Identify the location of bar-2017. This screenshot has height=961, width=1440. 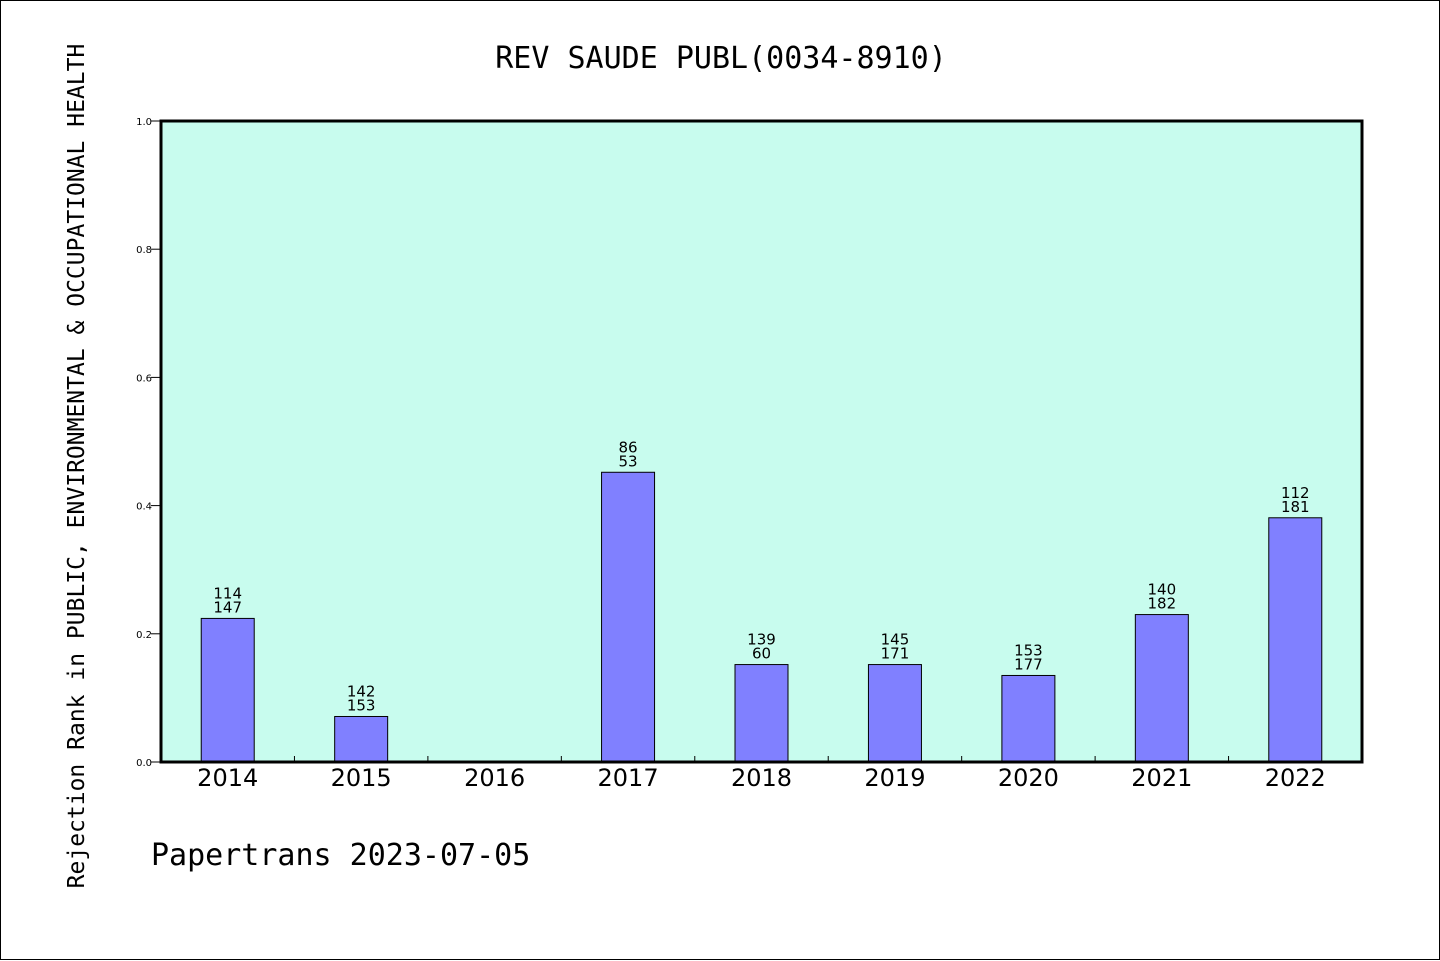
(628, 617).